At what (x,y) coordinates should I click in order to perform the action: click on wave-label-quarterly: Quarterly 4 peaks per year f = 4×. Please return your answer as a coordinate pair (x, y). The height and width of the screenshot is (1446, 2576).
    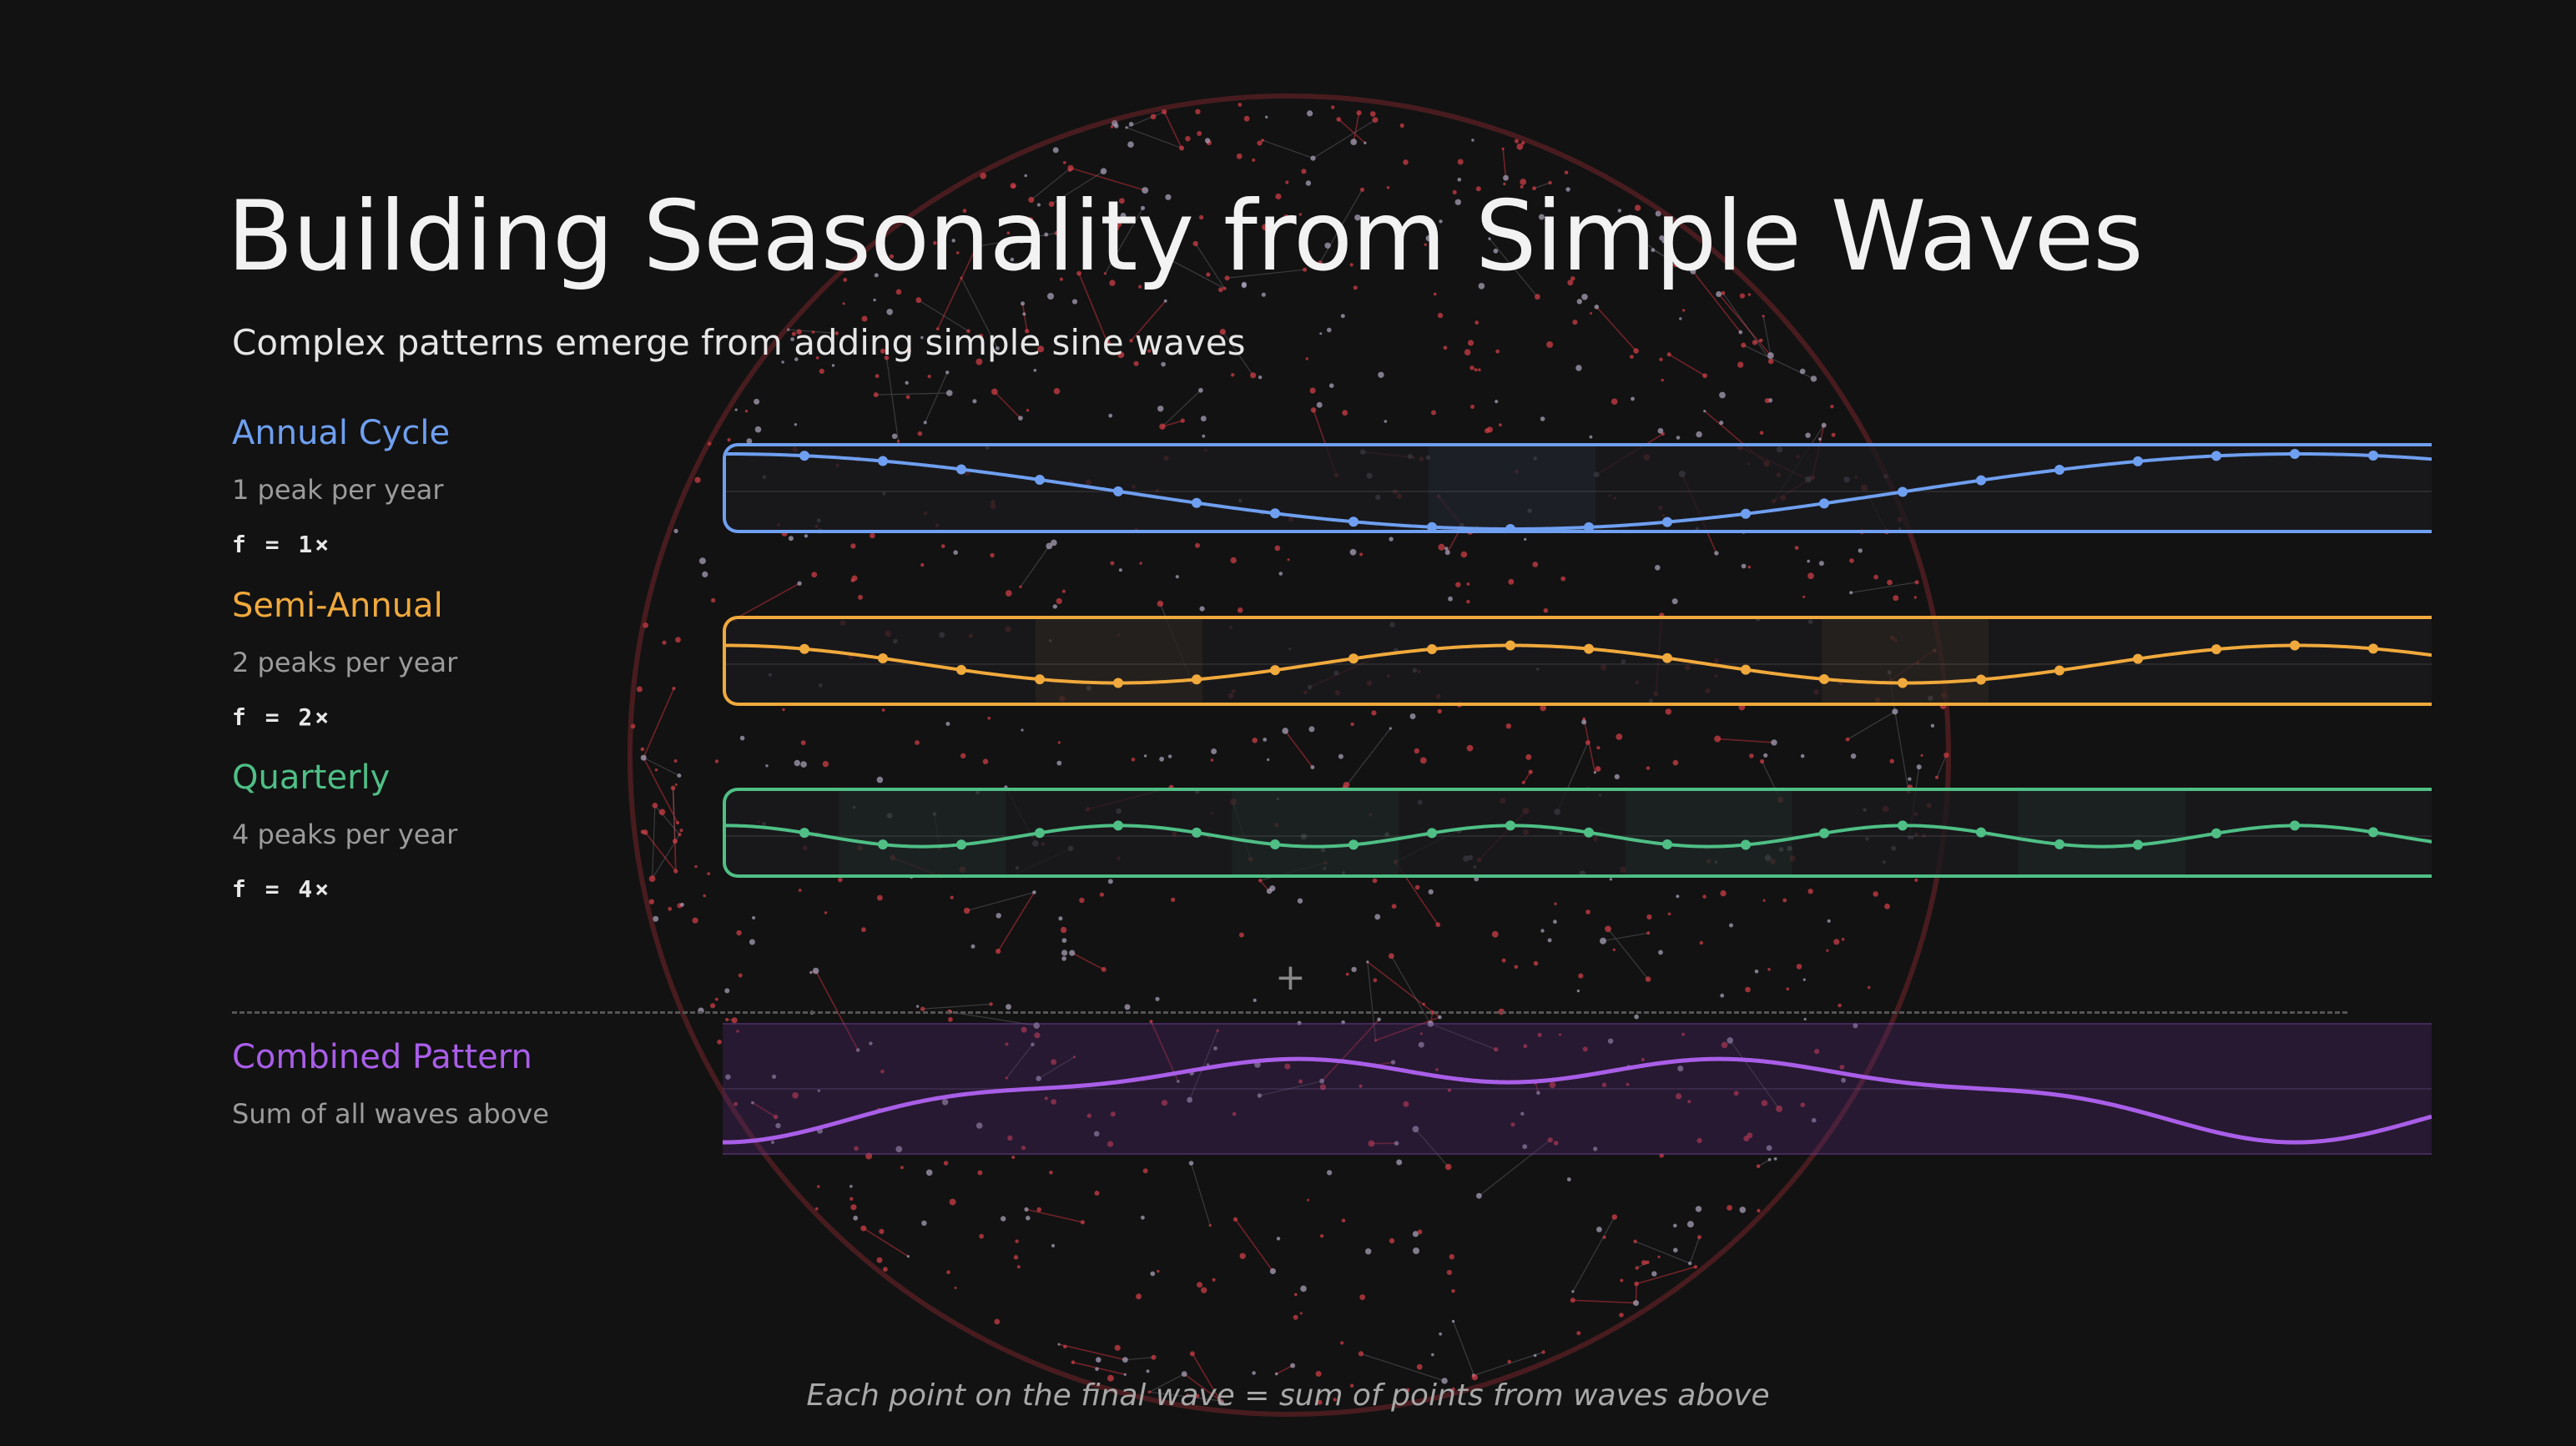
    Looking at the image, I should click on (344, 830).